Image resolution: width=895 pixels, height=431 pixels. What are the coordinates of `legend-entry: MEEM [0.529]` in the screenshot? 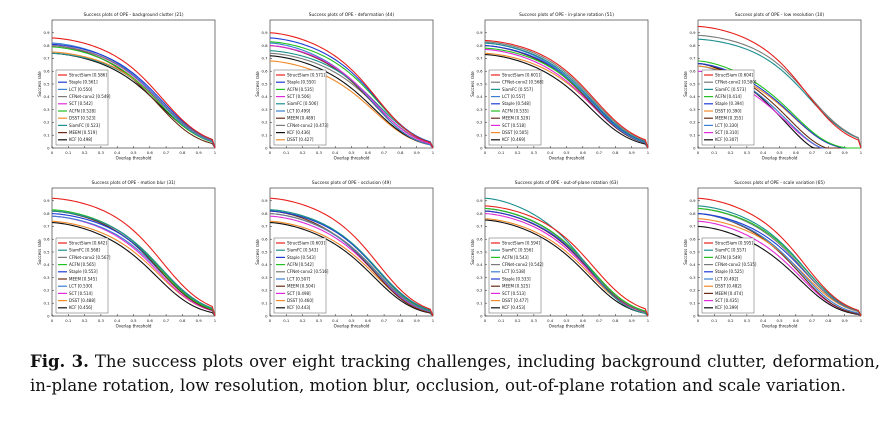 It's located at (516, 118).